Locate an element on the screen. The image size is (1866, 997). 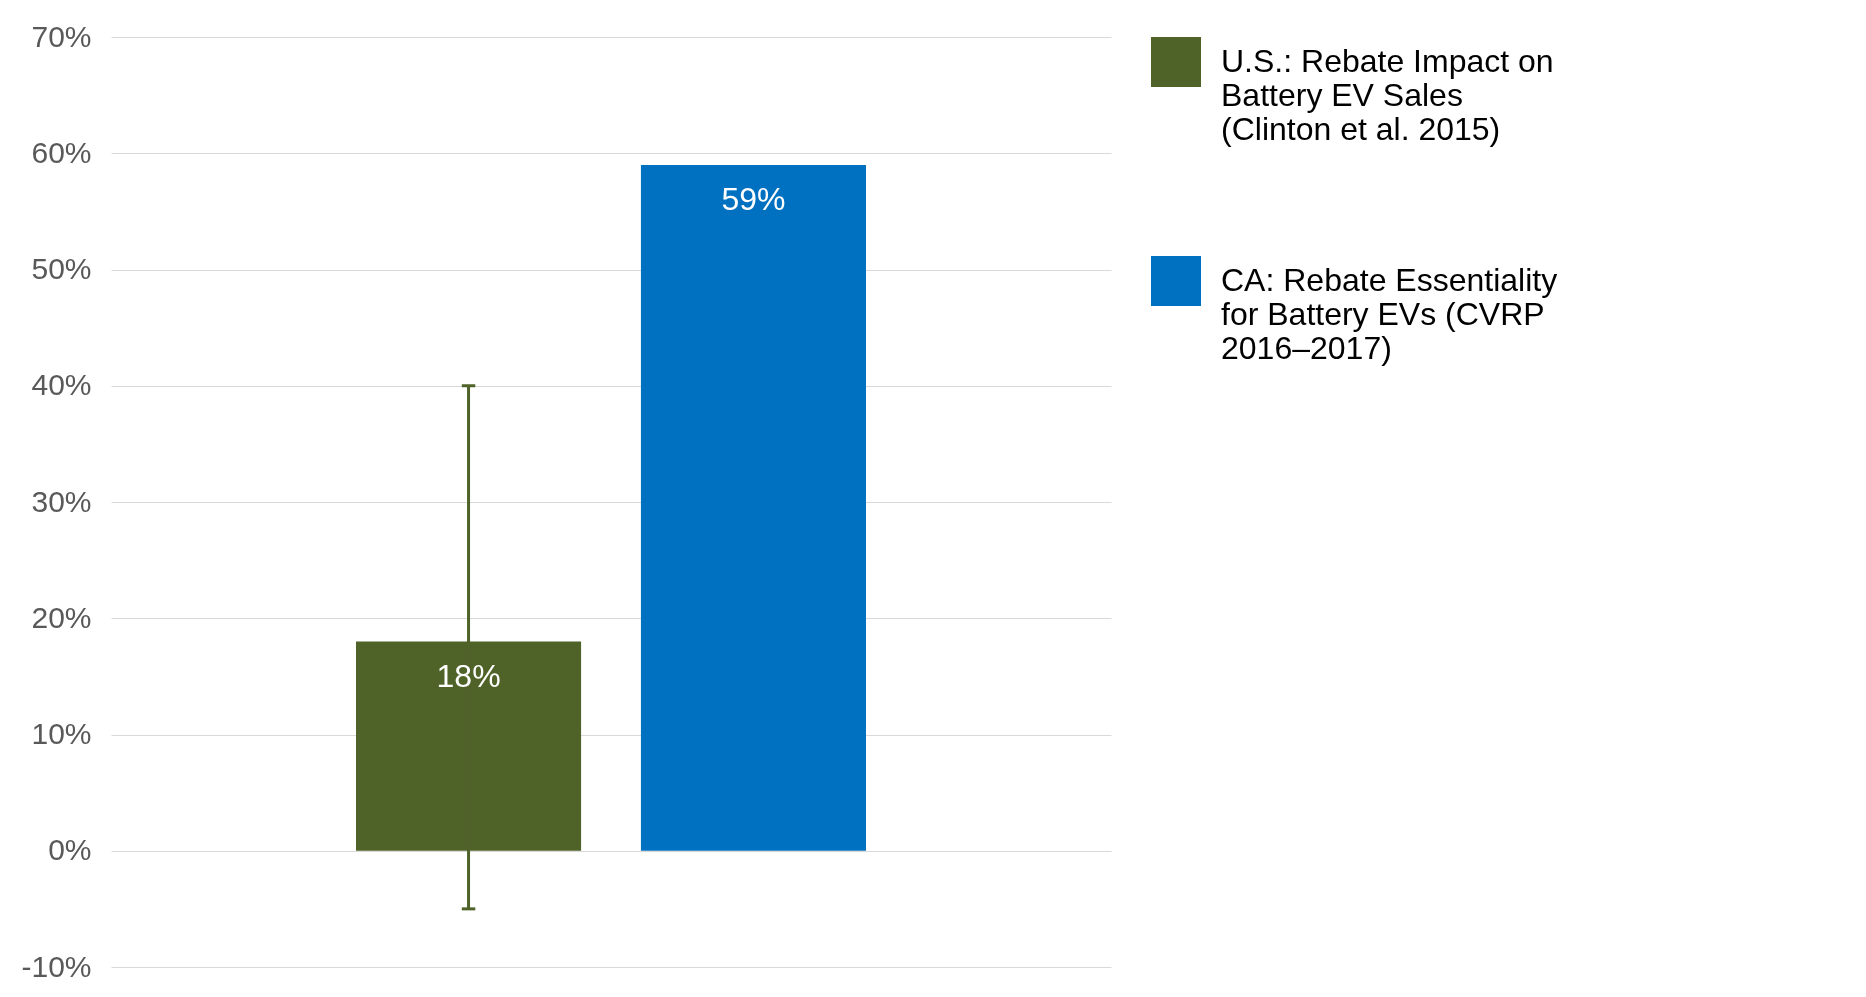
y-tick-label: 0% is located at coordinates (70, 850).